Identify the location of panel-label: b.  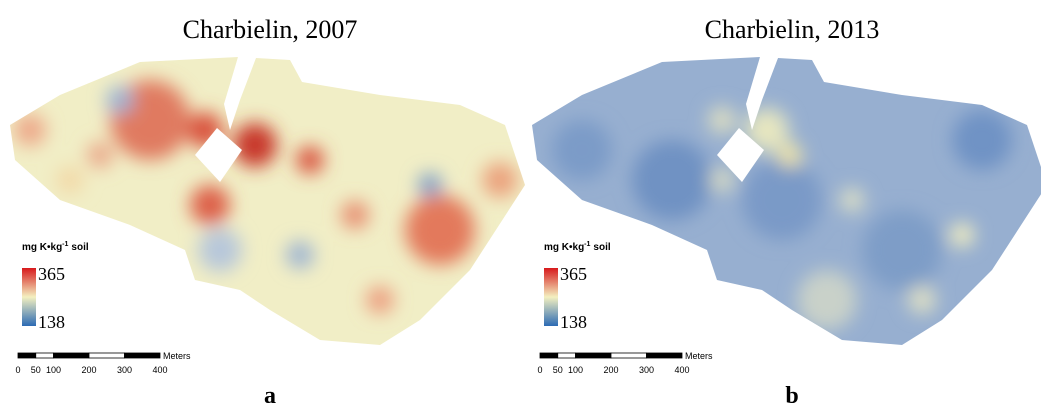
(791, 396).